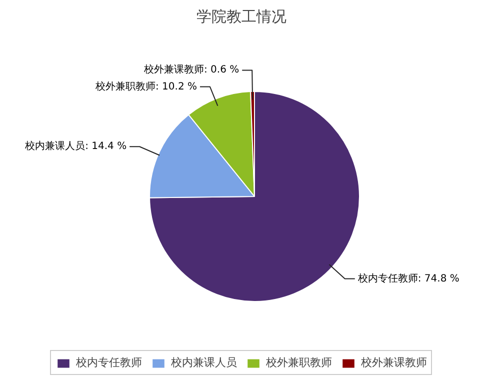  Describe the element at coordinates (394, 362) in the screenshot. I see `legend-label: 校外兼课教师` at that location.